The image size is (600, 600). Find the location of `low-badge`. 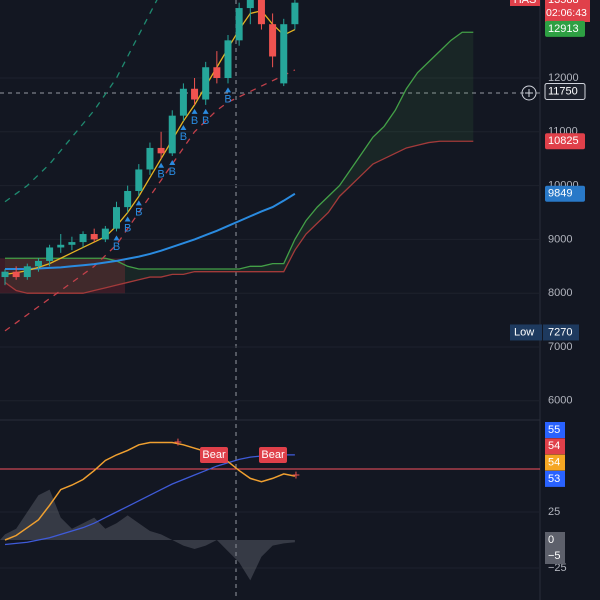

low-badge is located at coordinates (526, 332).